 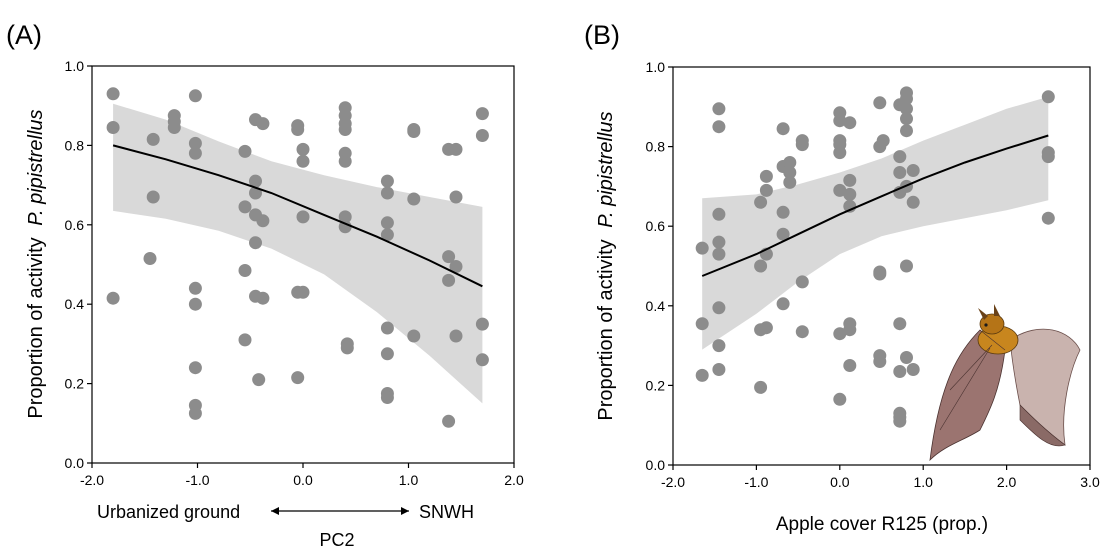 I want to click on panel-b-x-axis-label: Apple cover R125 (prop.), so click(x=882, y=524).